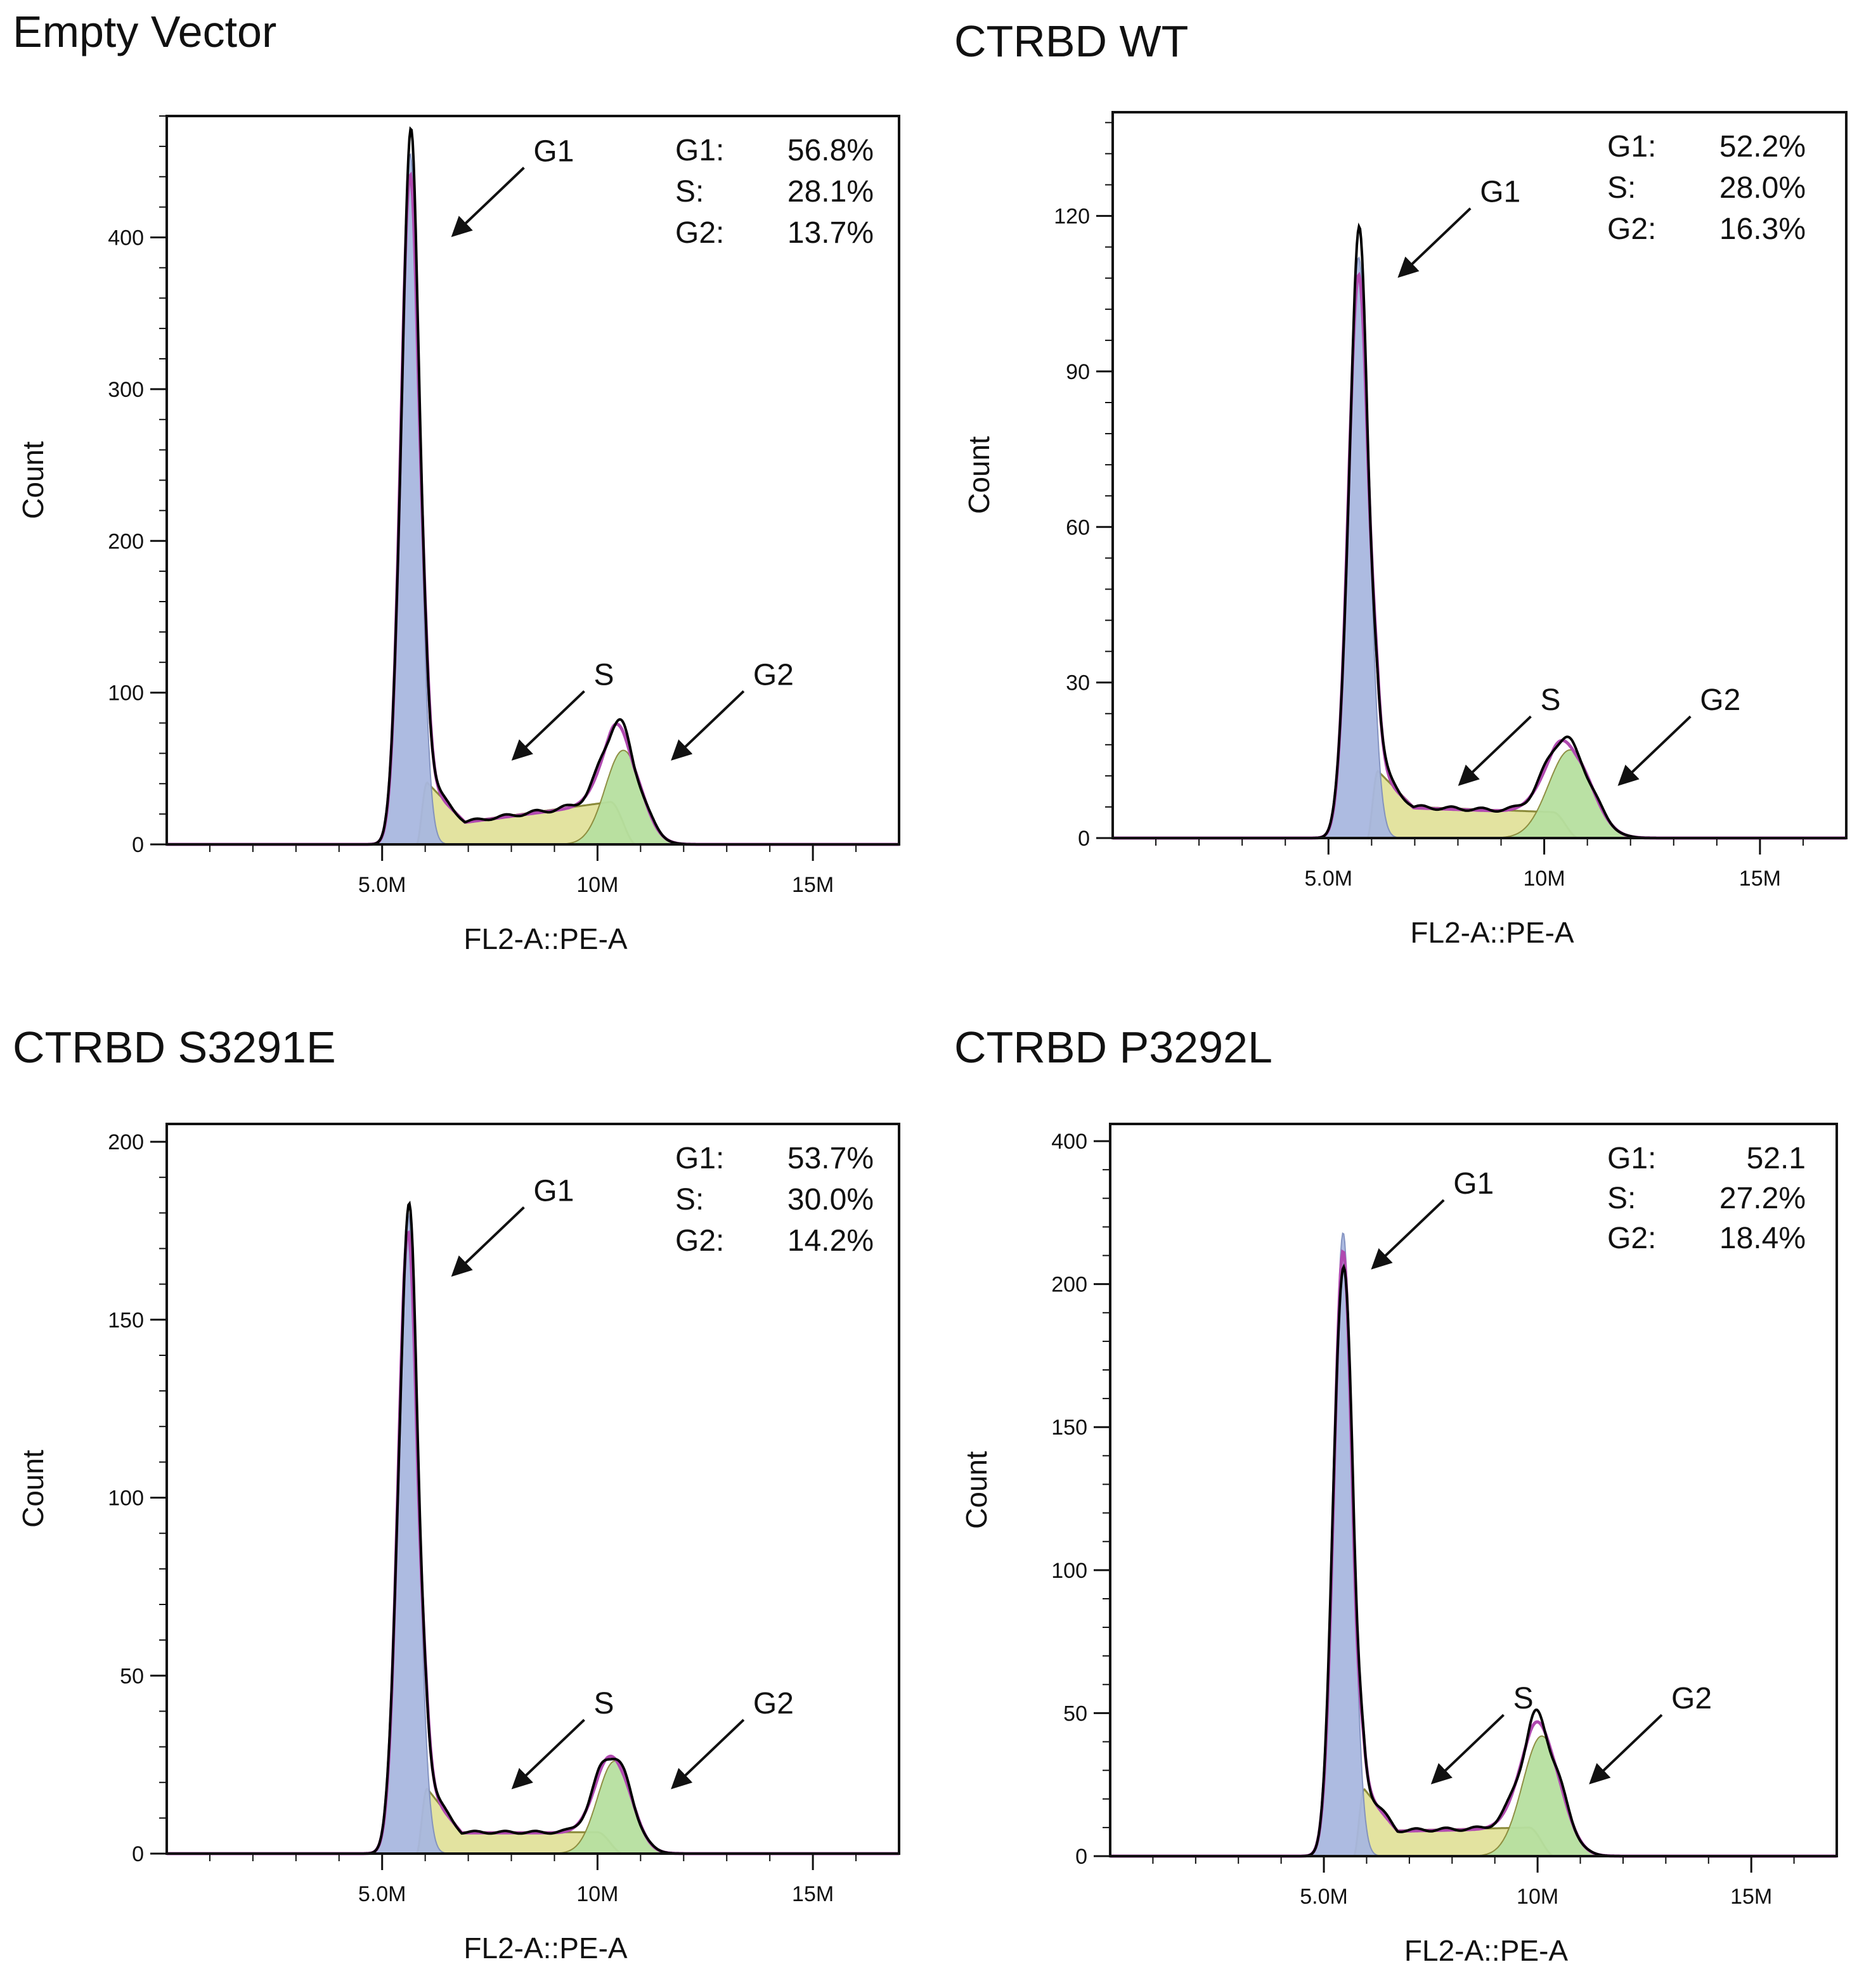 The height and width of the screenshot is (1988, 1871). Describe the element at coordinates (126, 1142) in the screenshot. I see `y-tick-label: 200` at that location.